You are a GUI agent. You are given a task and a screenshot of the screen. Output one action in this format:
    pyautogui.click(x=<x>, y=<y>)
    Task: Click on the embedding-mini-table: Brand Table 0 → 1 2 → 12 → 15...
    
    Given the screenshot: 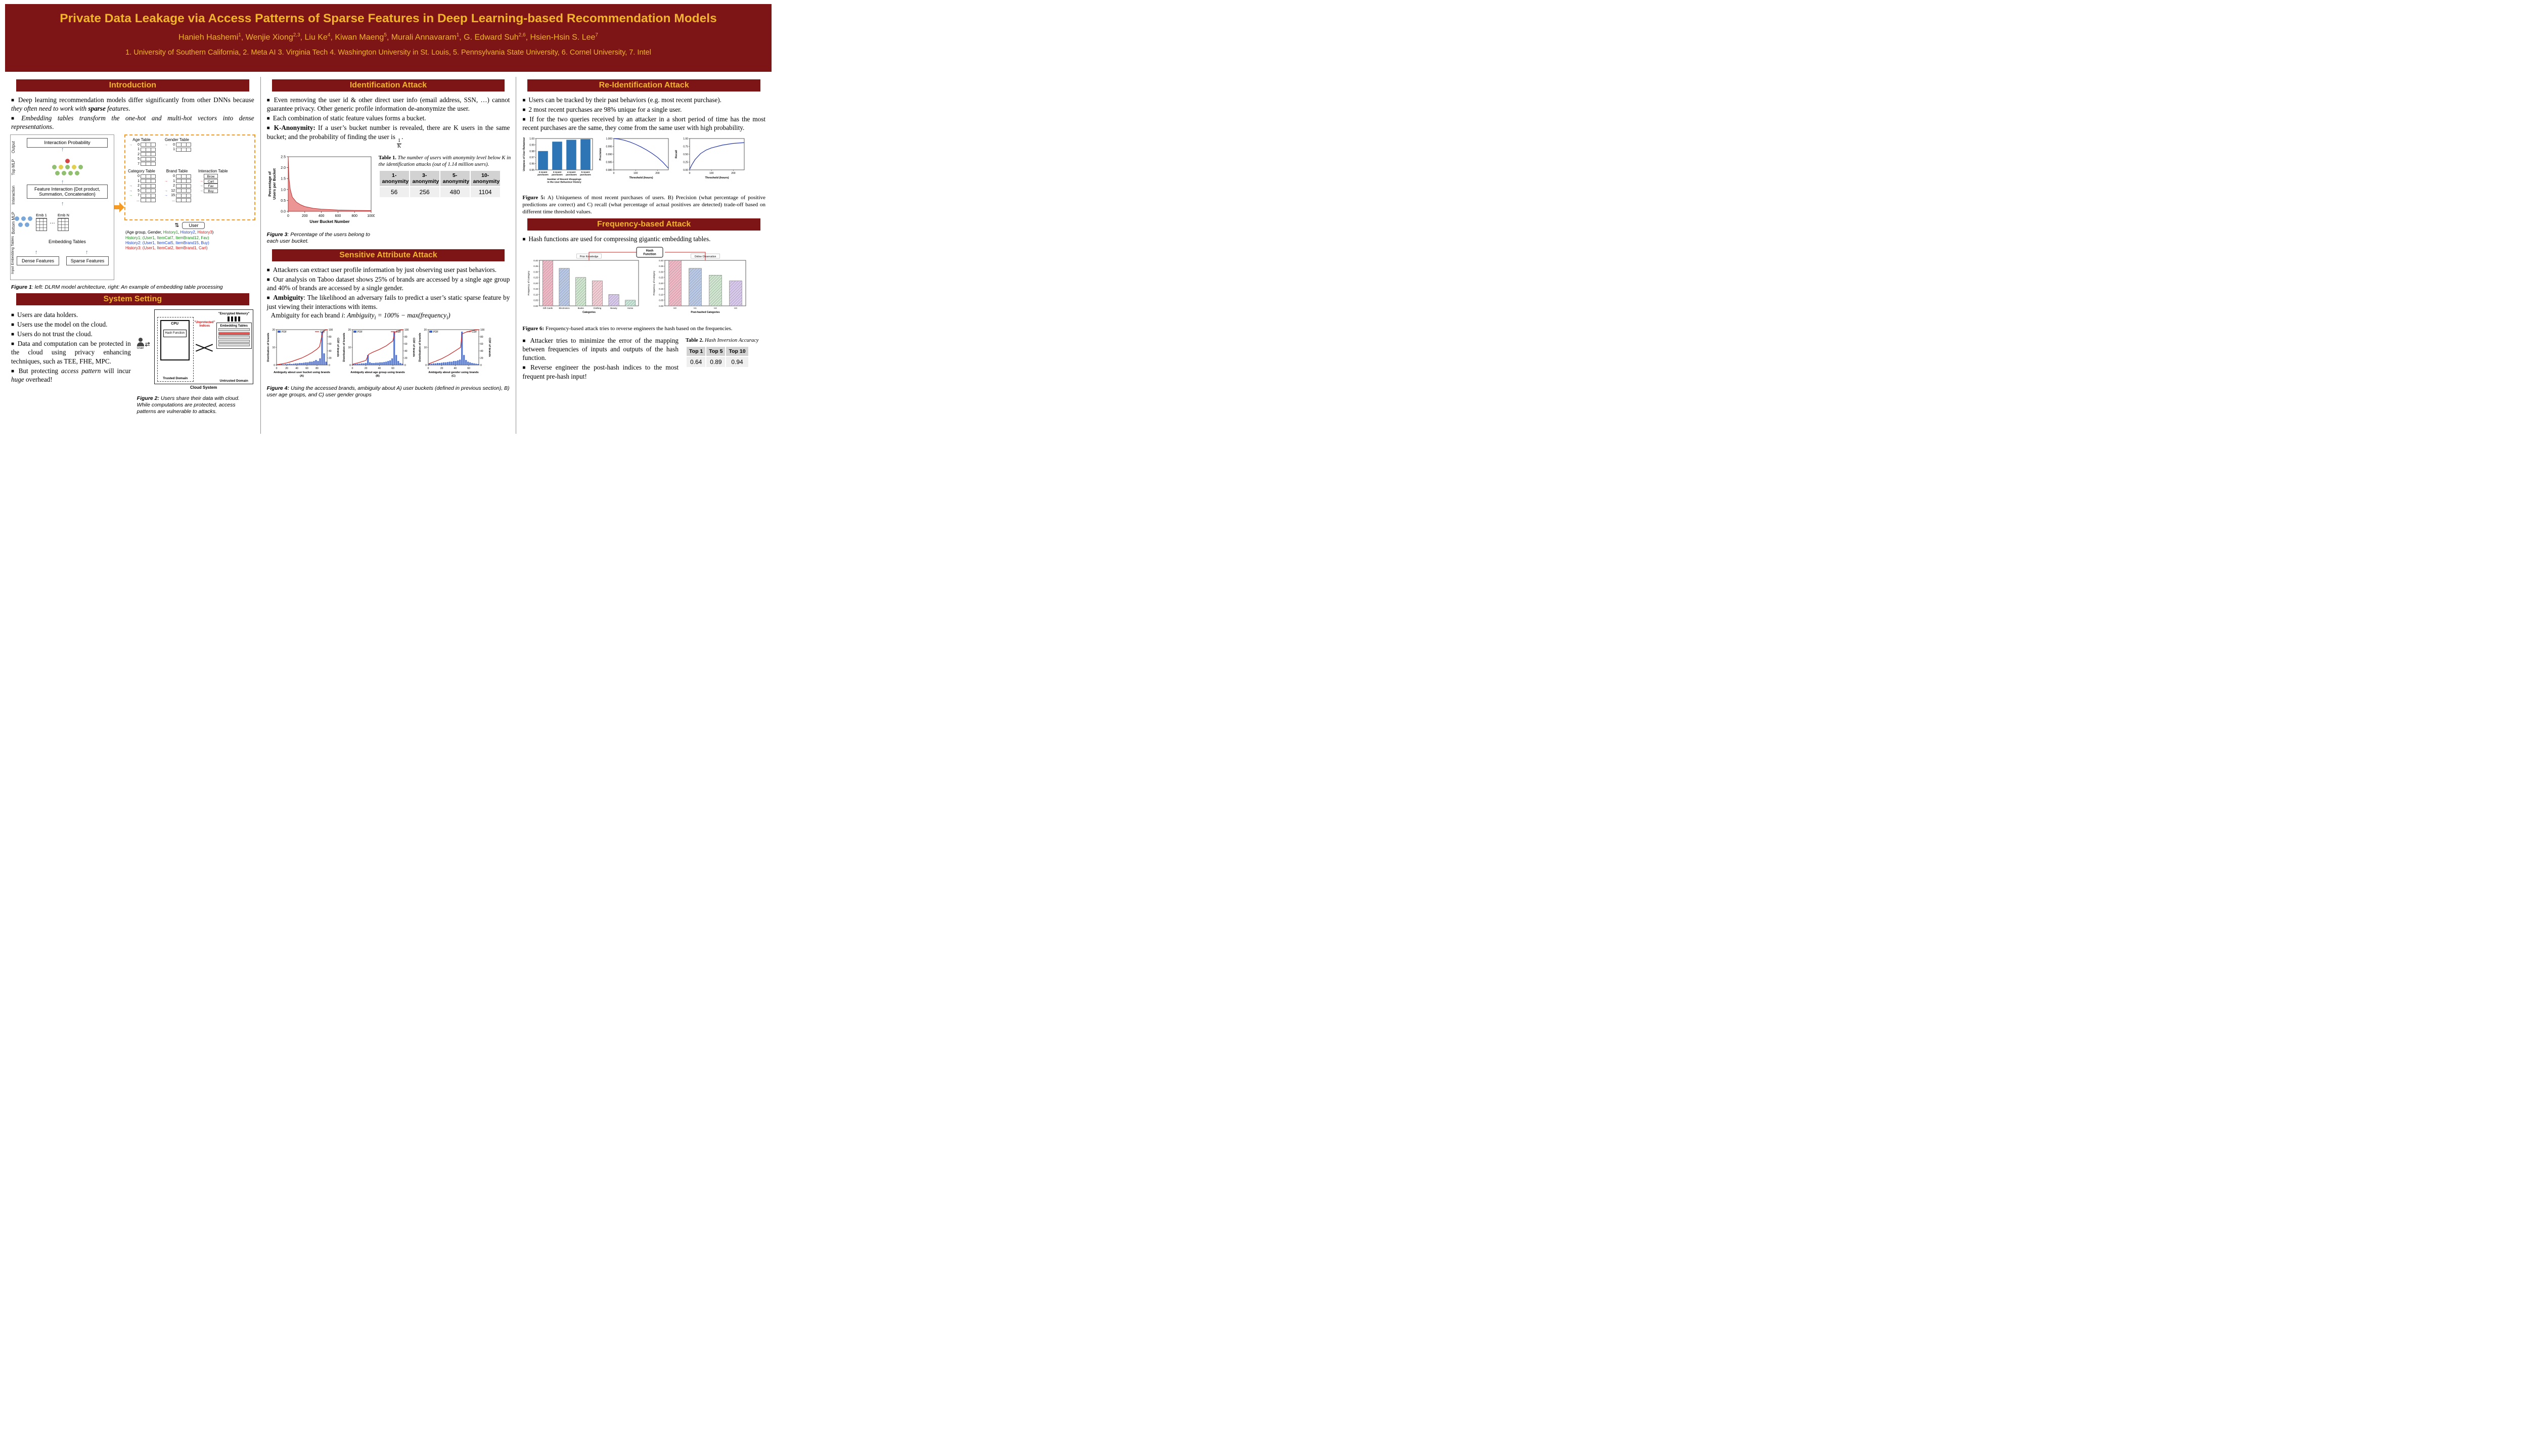 What is the action you would take?
    pyautogui.click(x=177, y=186)
    